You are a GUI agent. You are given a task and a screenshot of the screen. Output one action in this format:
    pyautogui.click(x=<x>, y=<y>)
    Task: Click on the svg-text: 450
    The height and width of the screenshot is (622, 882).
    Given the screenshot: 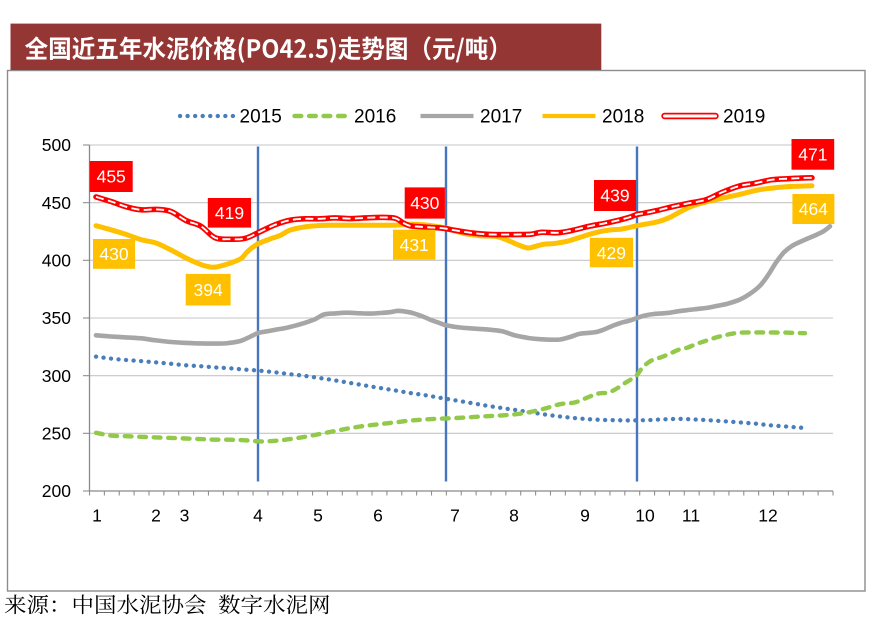 What is the action you would take?
    pyautogui.click(x=56, y=203)
    